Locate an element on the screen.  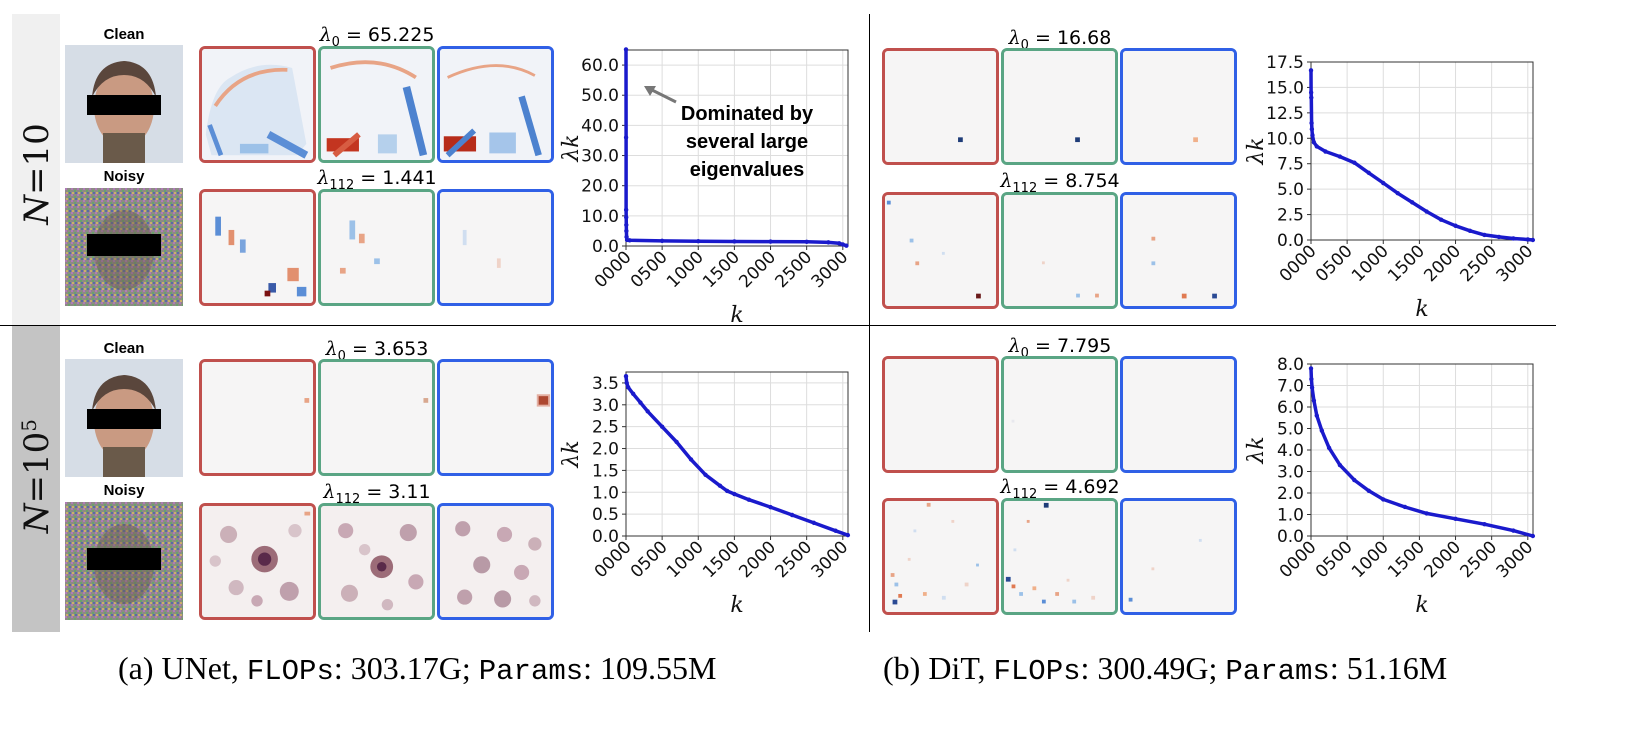
y-tick-label: 3.5 is located at coordinates (605, 384).